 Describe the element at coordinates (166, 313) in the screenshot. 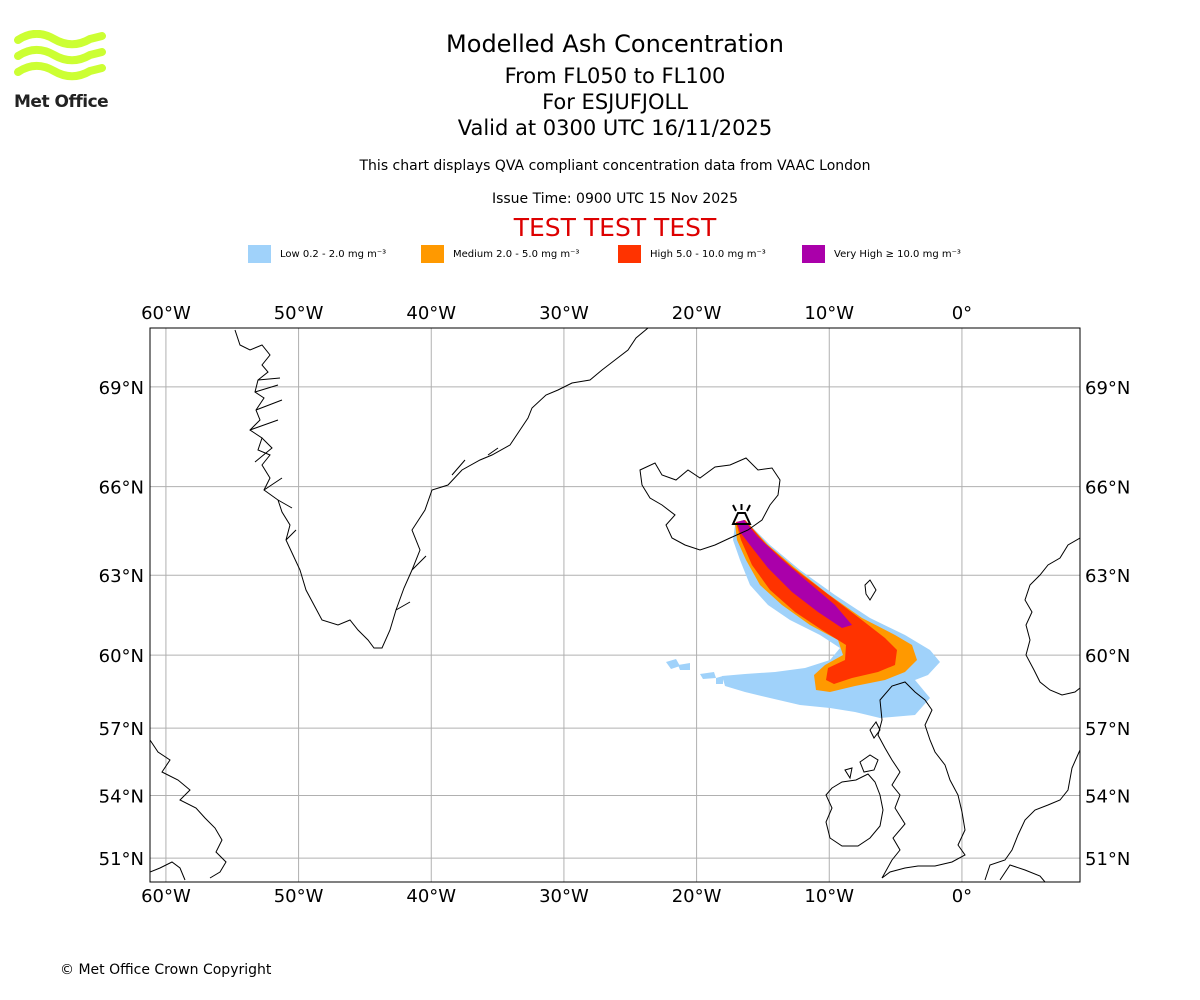

I see `lon-tick-label-top: 60°W` at that location.